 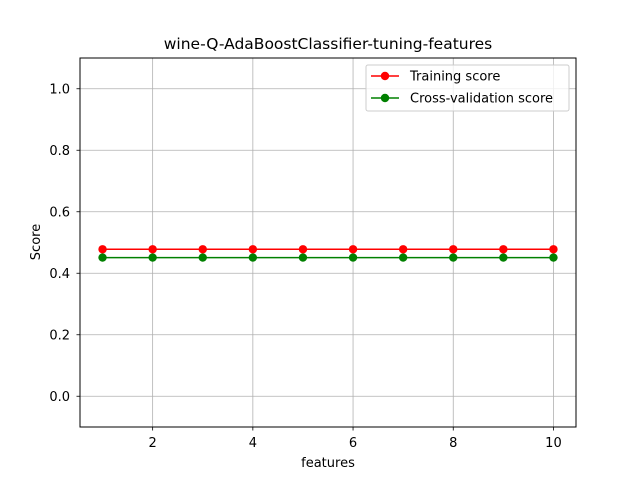 What do you see at coordinates (253, 443) in the screenshot?
I see `x-tick-label: 4` at bounding box center [253, 443].